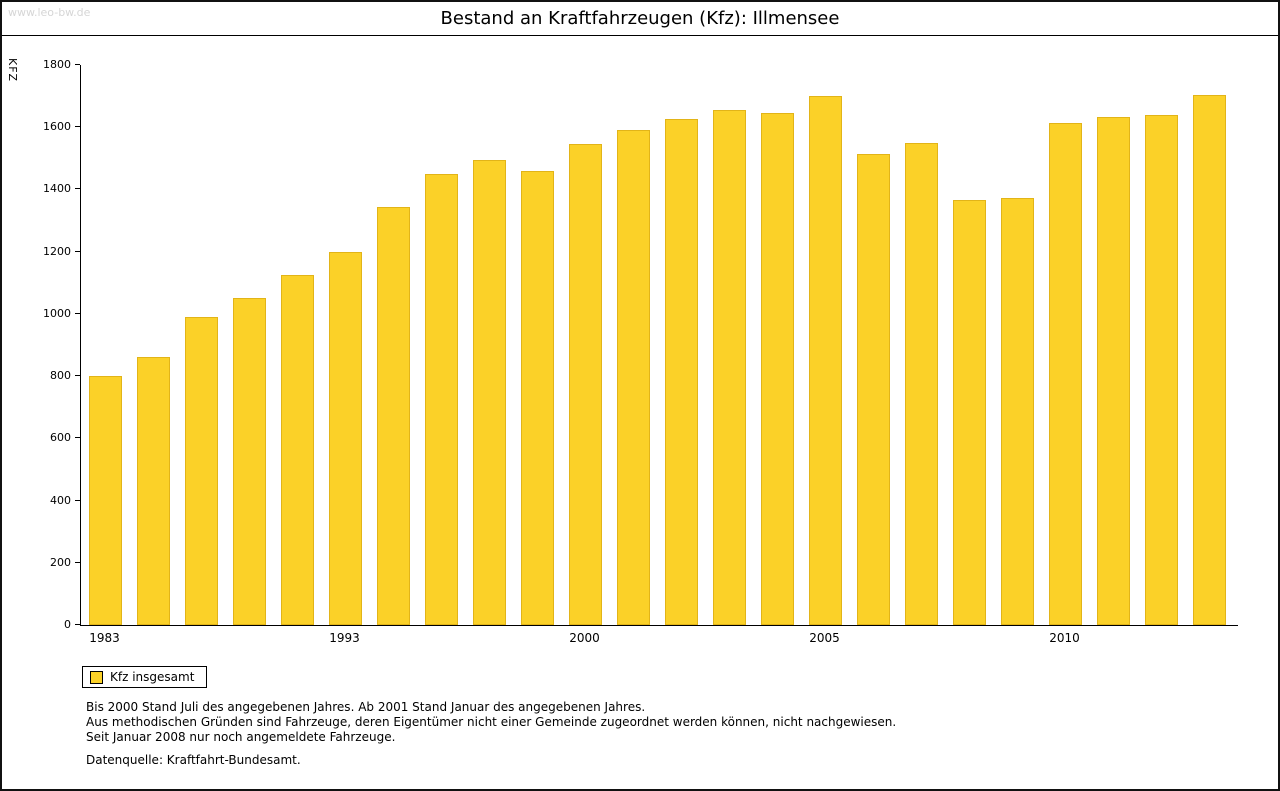 The image size is (1280, 791). I want to click on y-tick-label: 600, so click(60, 438).